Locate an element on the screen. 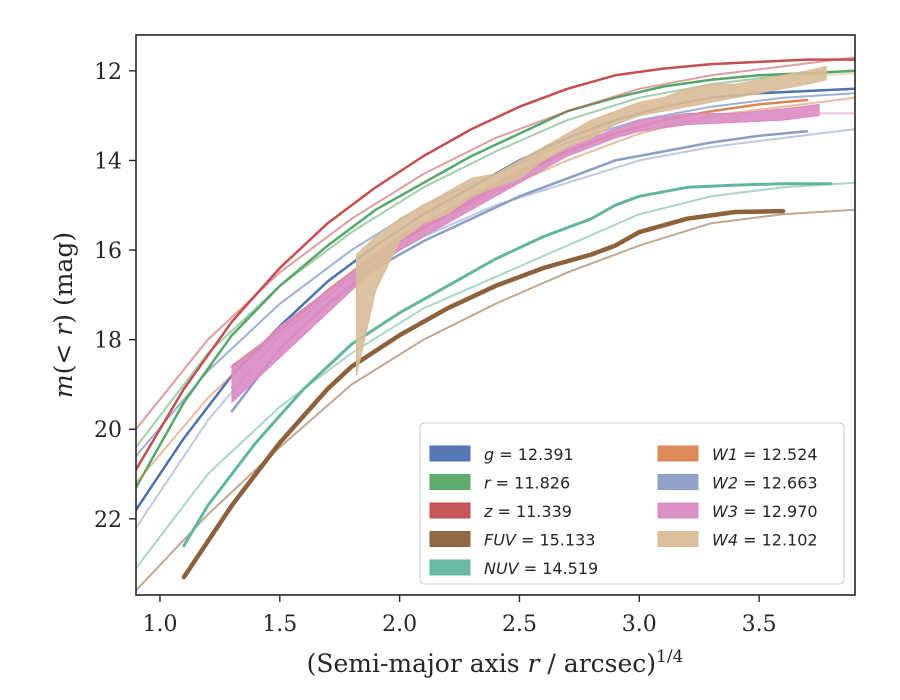  legend-swatch-w4 is located at coordinates (678, 539).